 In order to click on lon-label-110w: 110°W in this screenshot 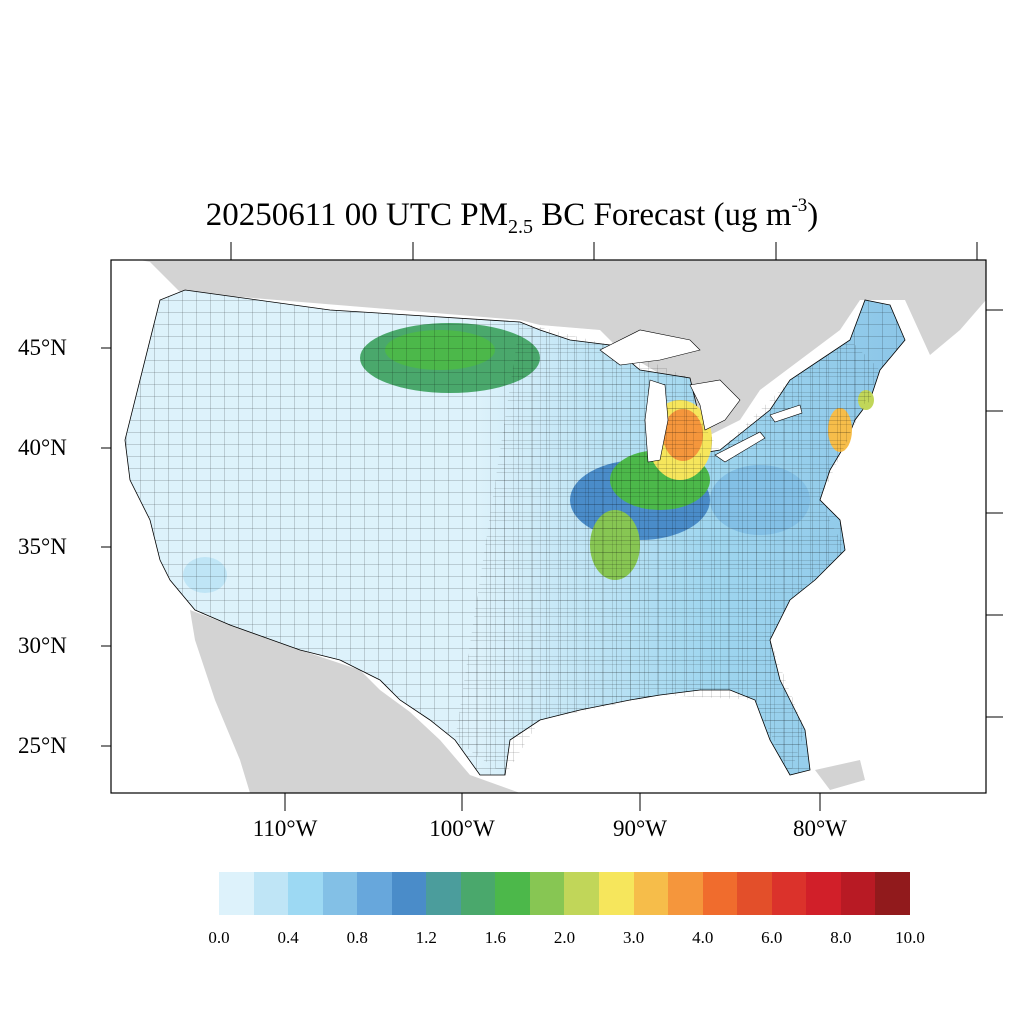, I will do `click(285, 828)`.